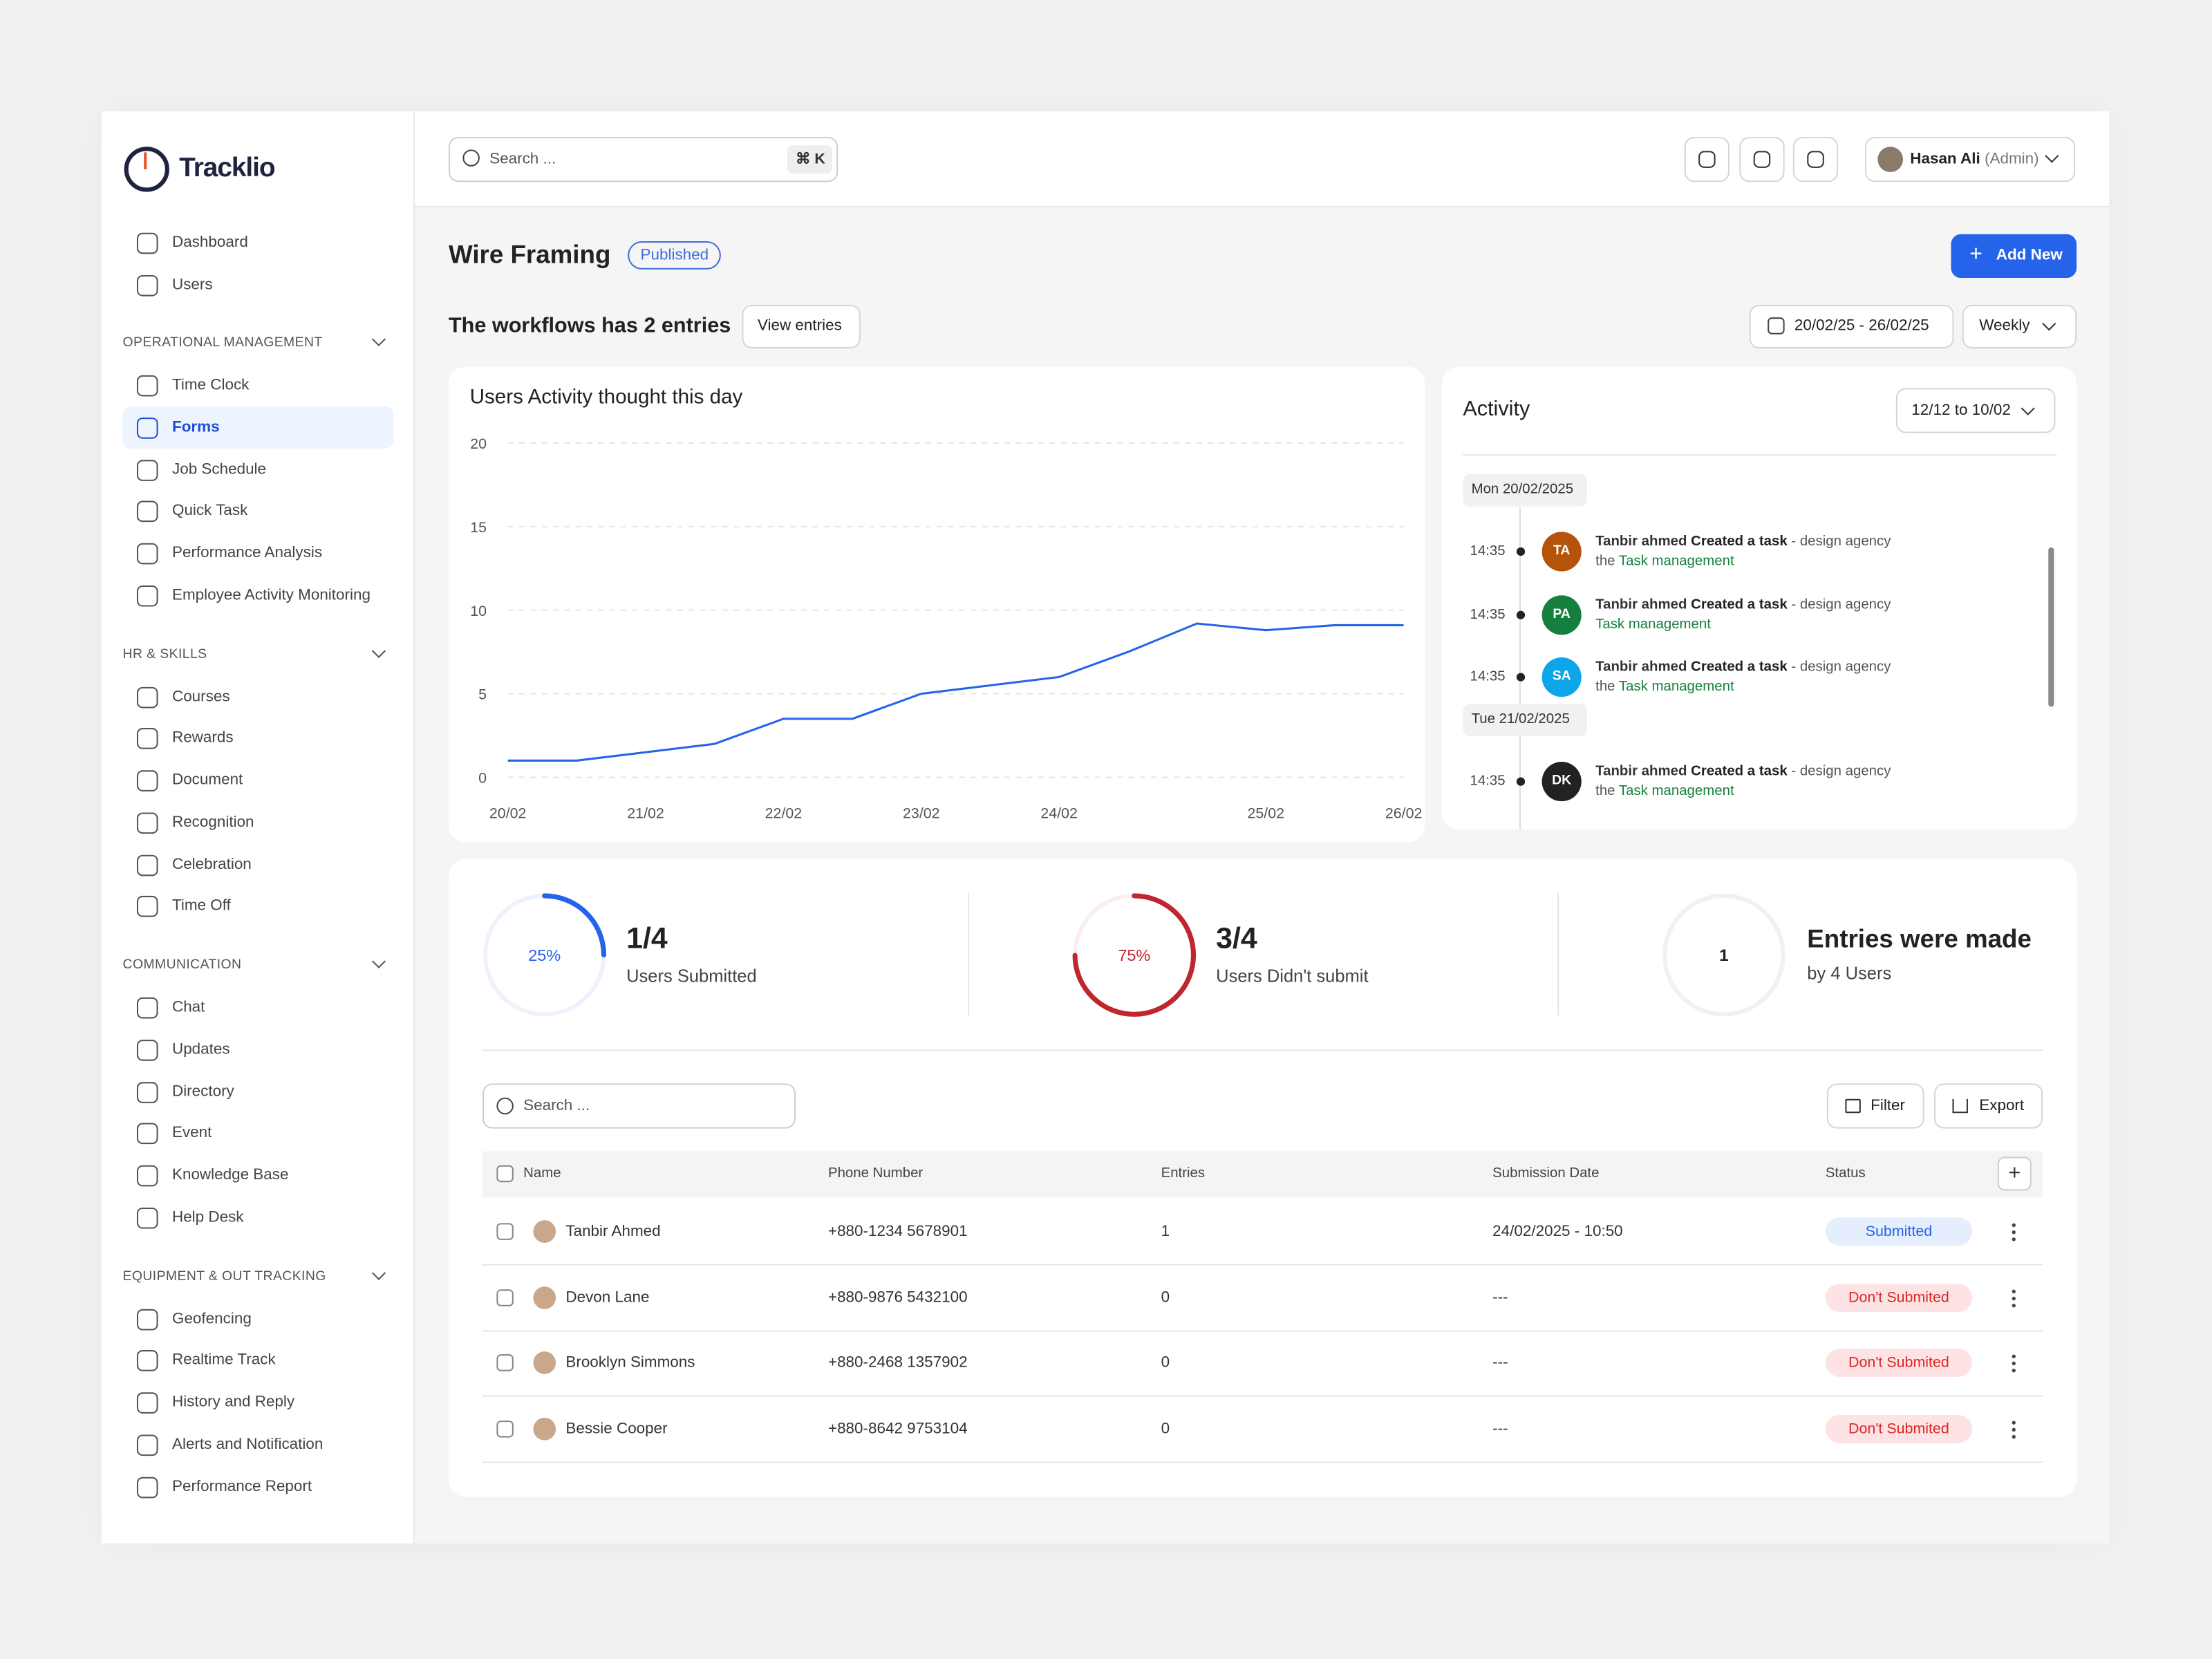  What do you see at coordinates (2029, 256) in the screenshot?
I see `add-button-text: Add New` at bounding box center [2029, 256].